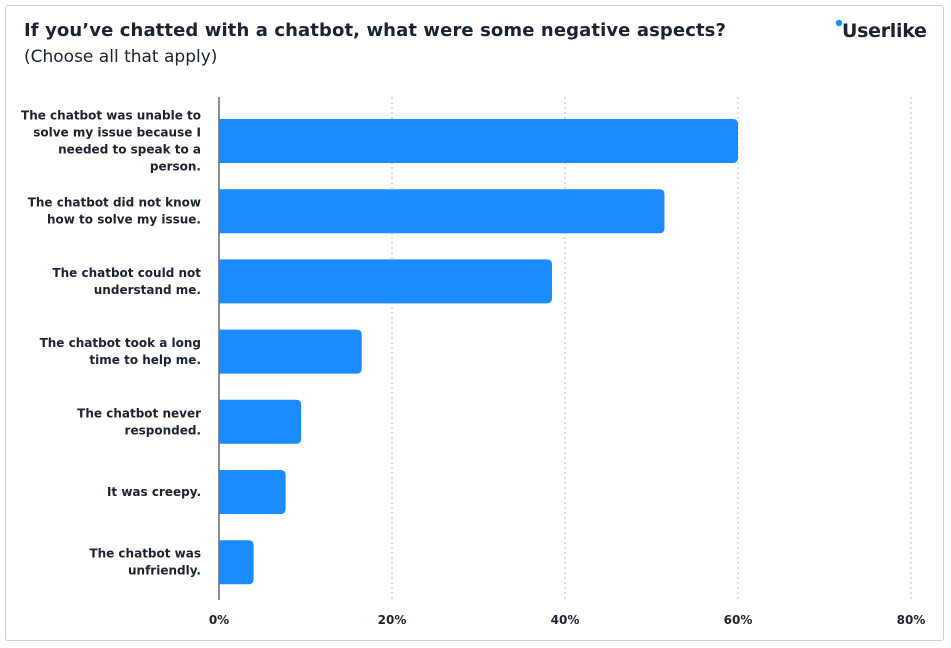 This screenshot has width=951, height=648. I want to click on category-label-line: unfriendly., so click(164, 571).